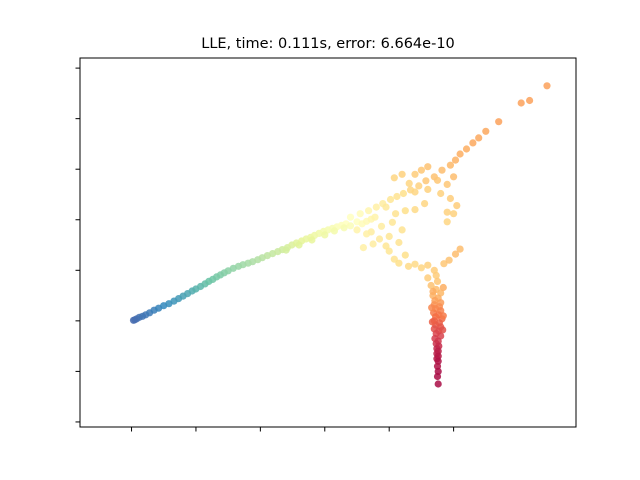 The image size is (640, 480). I want to click on y-axis-ticks, so click(77, 245).